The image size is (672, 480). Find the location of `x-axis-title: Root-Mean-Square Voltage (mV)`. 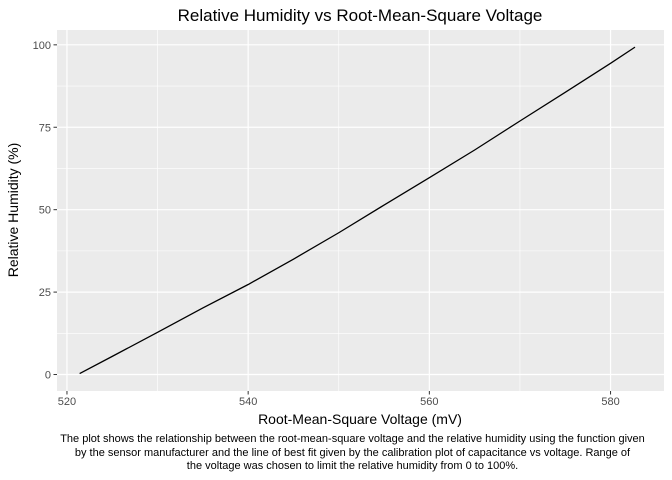

x-axis-title: Root-Mean-Square Voltage (mV) is located at coordinates (360, 419).